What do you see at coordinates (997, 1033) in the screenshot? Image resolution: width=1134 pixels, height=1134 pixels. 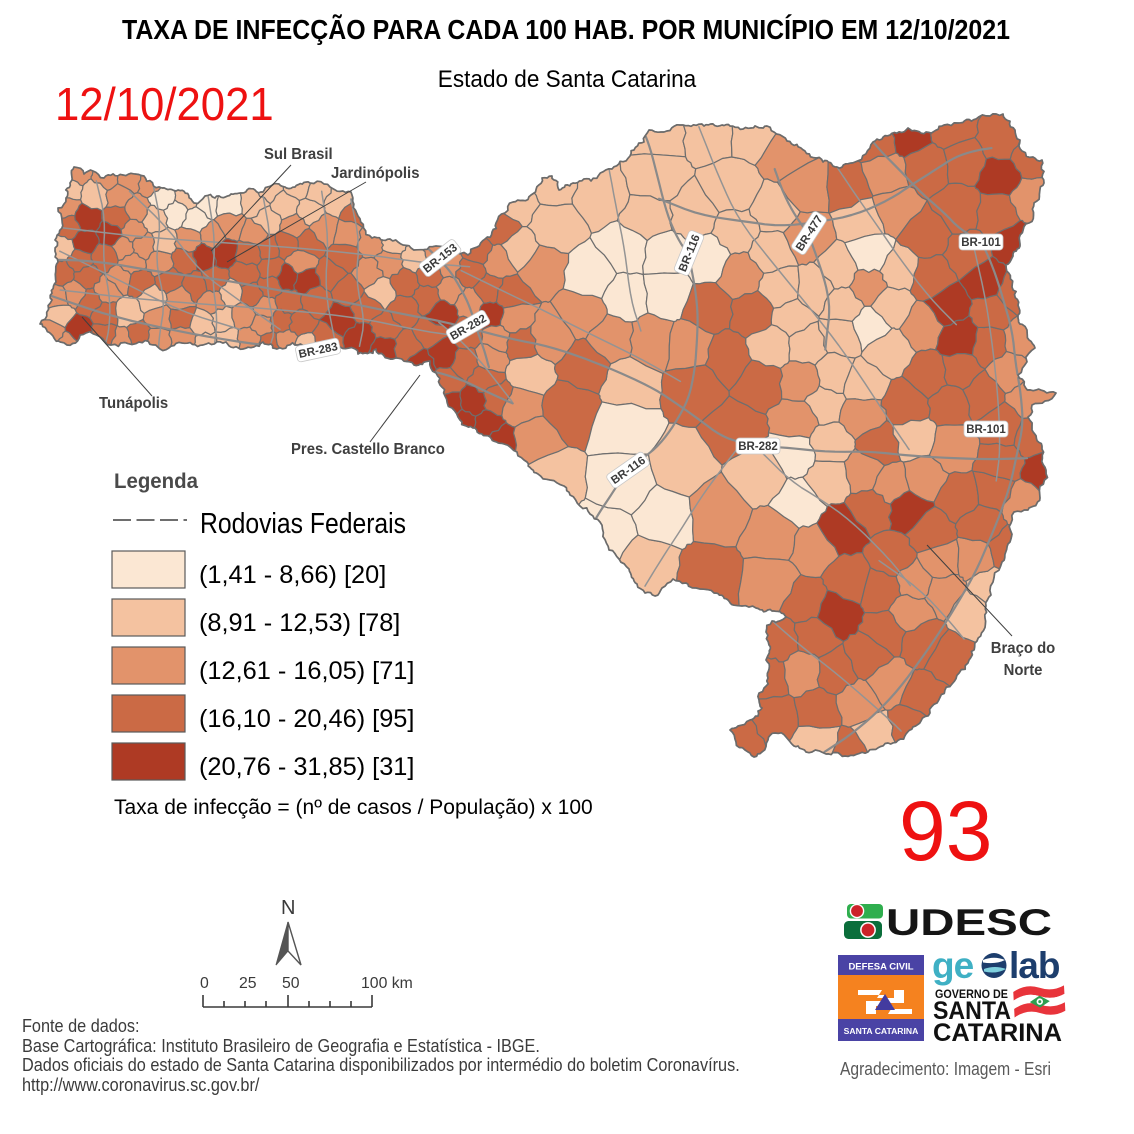 I see `svg-text: CATARINA` at bounding box center [997, 1033].